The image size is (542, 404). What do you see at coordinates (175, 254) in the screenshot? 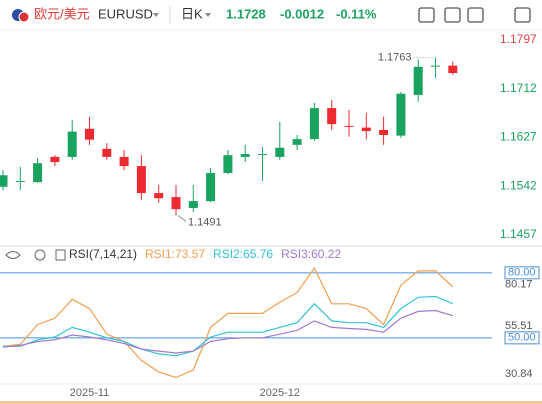
I see `legend-entry: RSI1:73.57` at bounding box center [175, 254].